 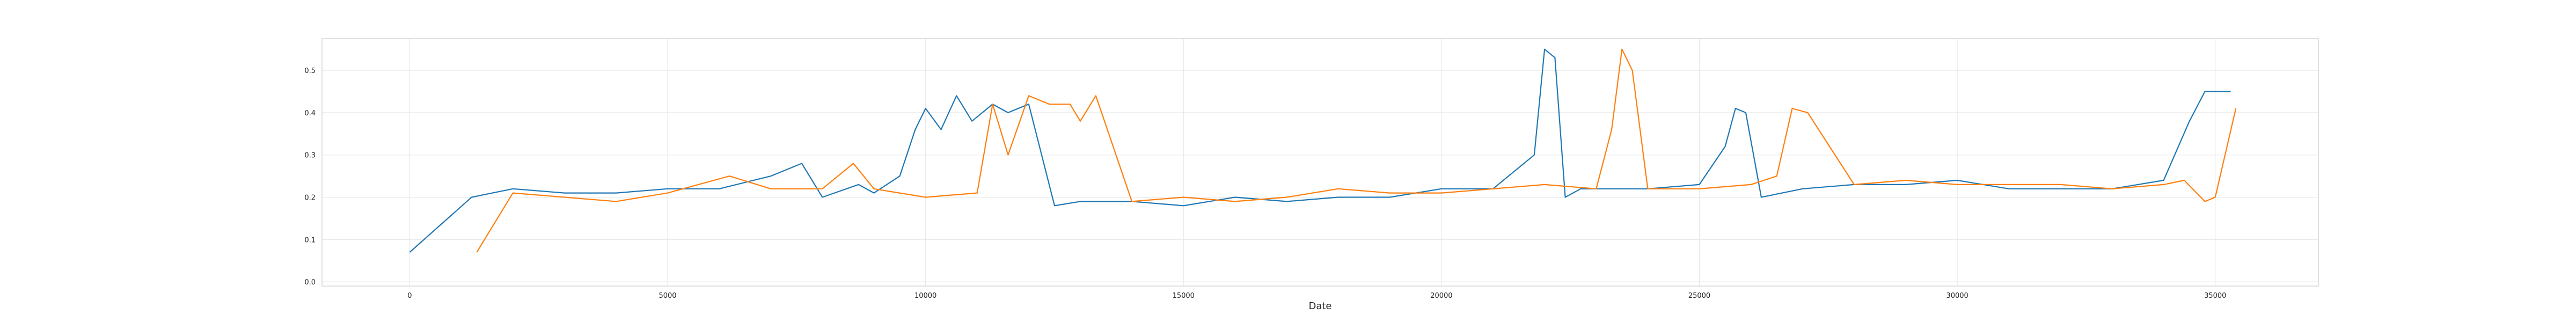 I want to click on x-tick-label: 0, so click(x=409, y=296).